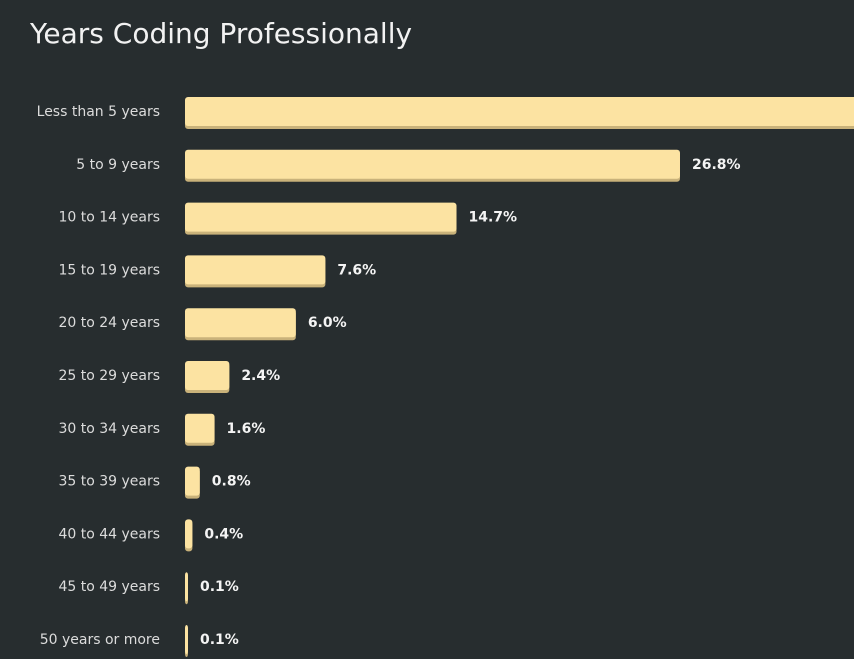 The image size is (854, 659). Describe the element at coordinates (109, 270) in the screenshot. I see `category-label: 15 to 19 years` at that location.